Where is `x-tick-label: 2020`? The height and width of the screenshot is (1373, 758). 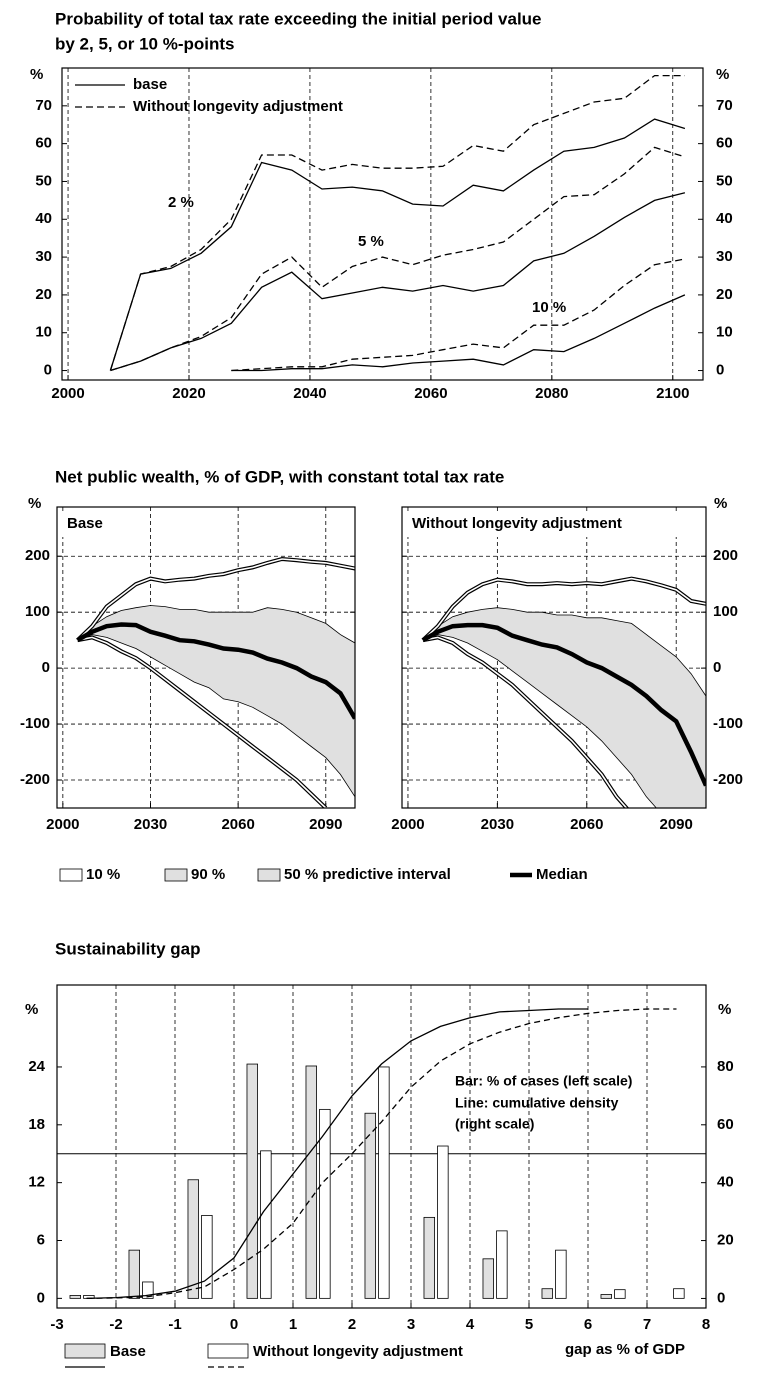 x-tick-label: 2020 is located at coordinates (188, 393).